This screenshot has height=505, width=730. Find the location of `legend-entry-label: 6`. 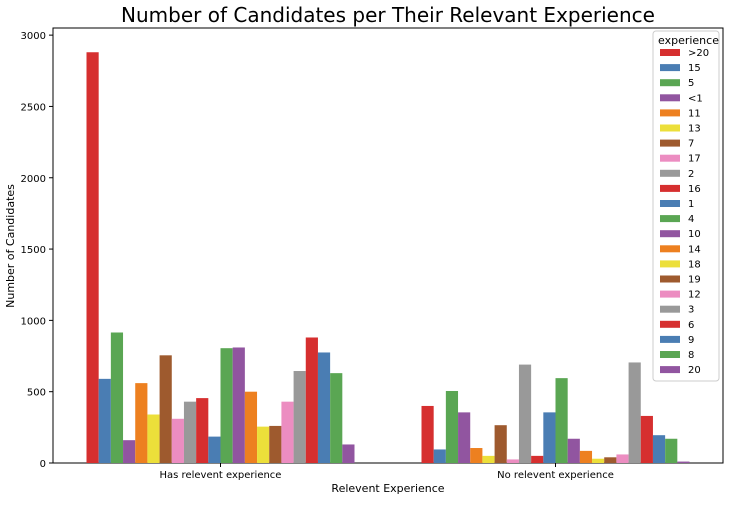

legend-entry-label: 6 is located at coordinates (691, 325).